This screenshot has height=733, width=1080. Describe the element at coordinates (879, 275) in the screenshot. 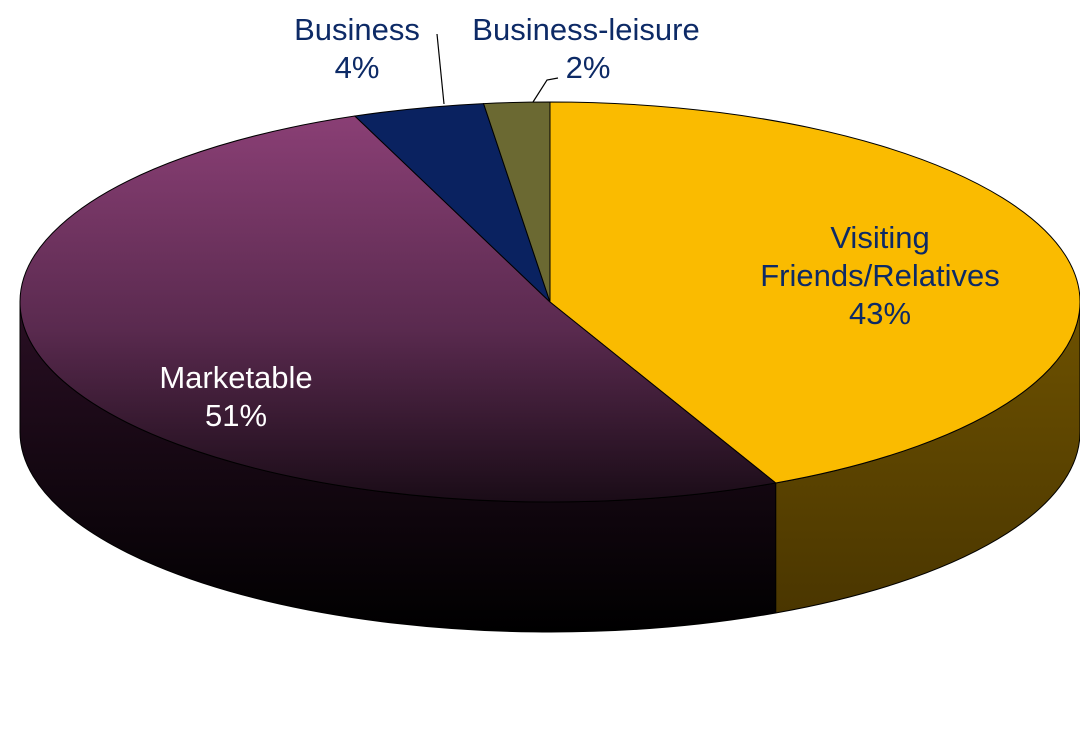

I see `data-label-name: Friends/Relatives` at that location.